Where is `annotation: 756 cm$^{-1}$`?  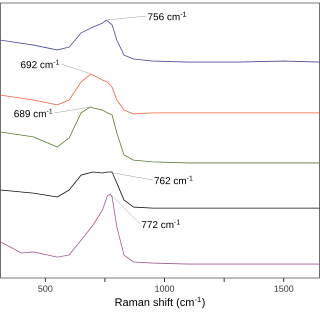 annotation: 756 cm$^{-1}$ is located at coordinates (167, 16).